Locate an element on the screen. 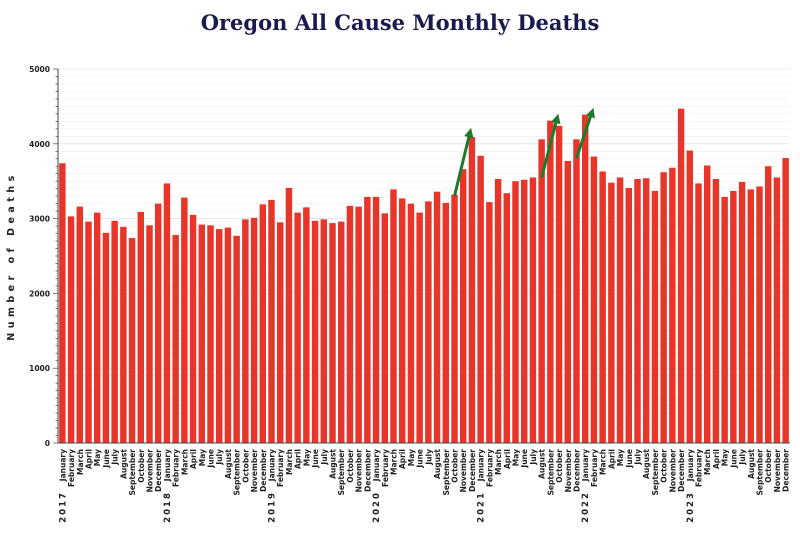 This screenshot has height=535, width=800. x-tick-label: 2021 January is located at coordinates (482, 486).